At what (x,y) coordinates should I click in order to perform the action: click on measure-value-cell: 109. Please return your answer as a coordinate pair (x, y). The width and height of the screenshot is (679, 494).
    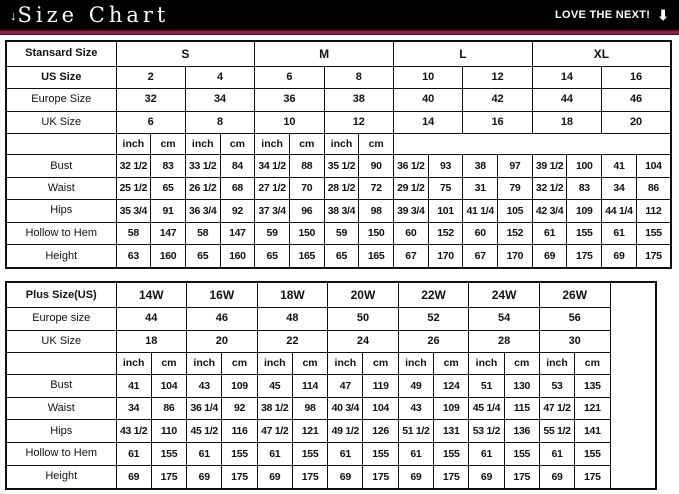
    Looking at the image, I should click on (239, 386).